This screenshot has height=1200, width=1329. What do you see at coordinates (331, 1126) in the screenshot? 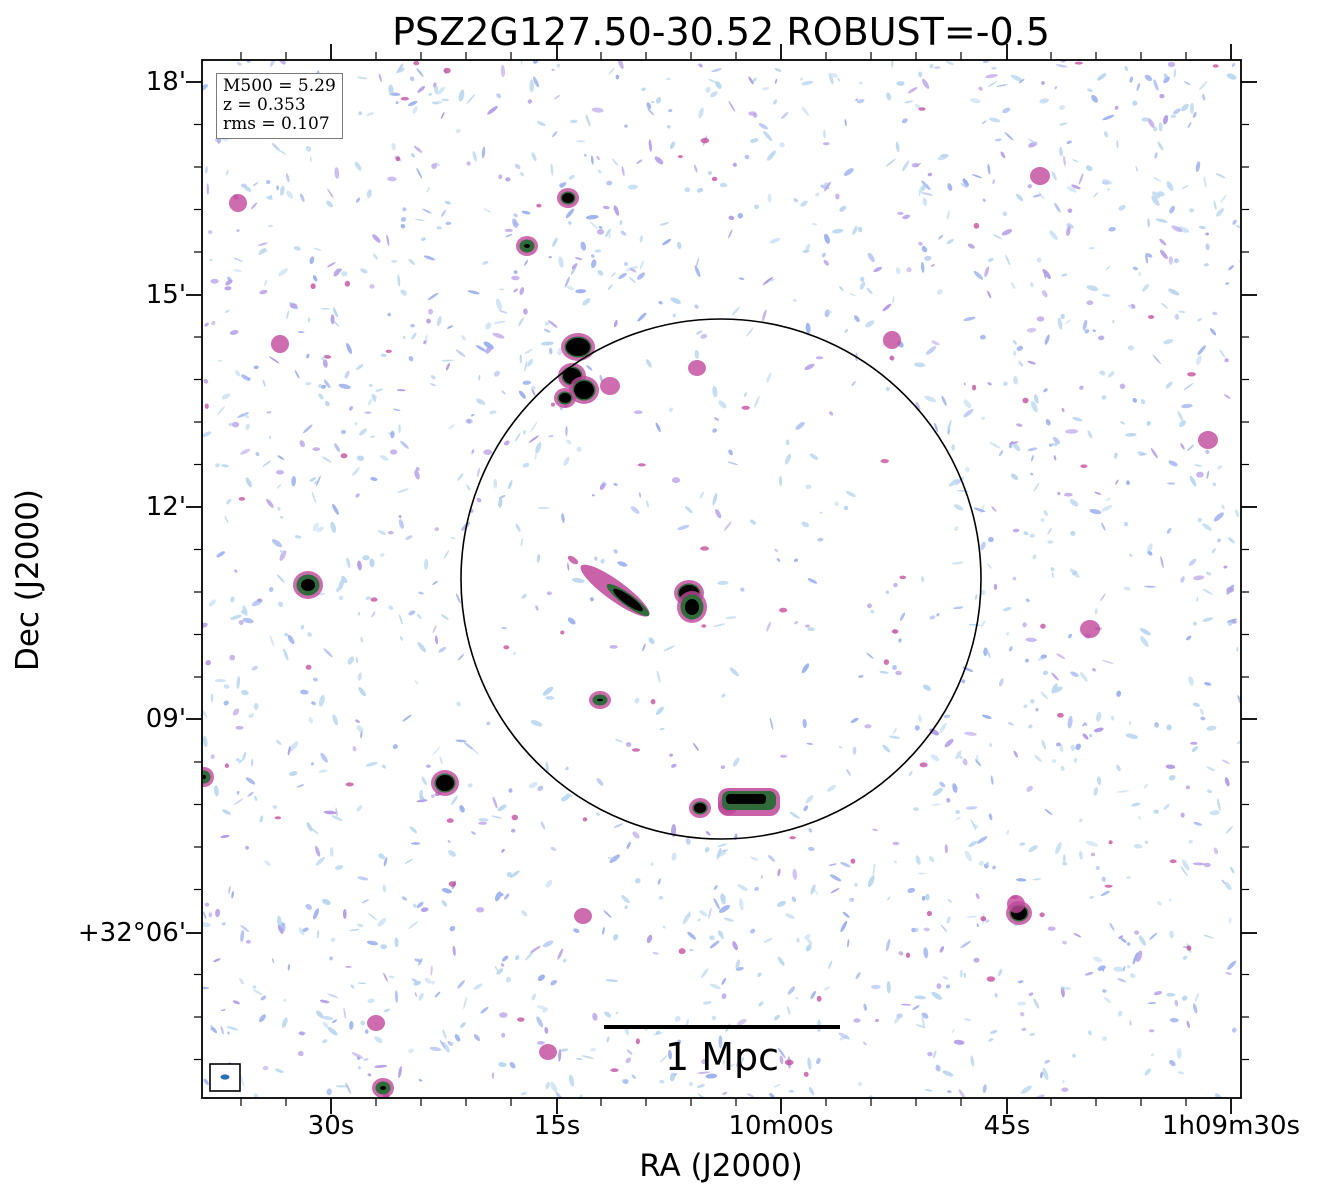
I see `x-tick-label: 30s` at bounding box center [331, 1126].